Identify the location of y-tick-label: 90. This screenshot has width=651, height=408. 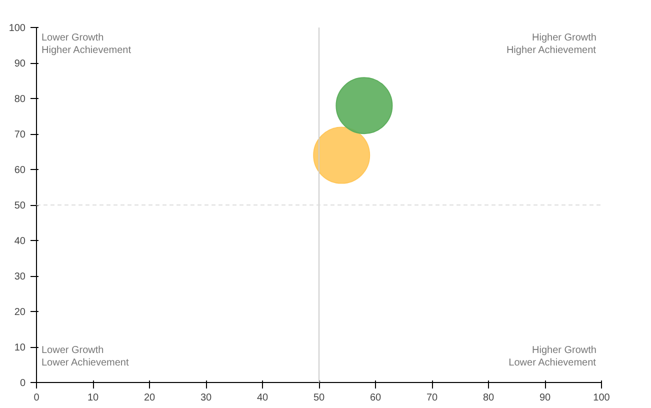
(20, 64).